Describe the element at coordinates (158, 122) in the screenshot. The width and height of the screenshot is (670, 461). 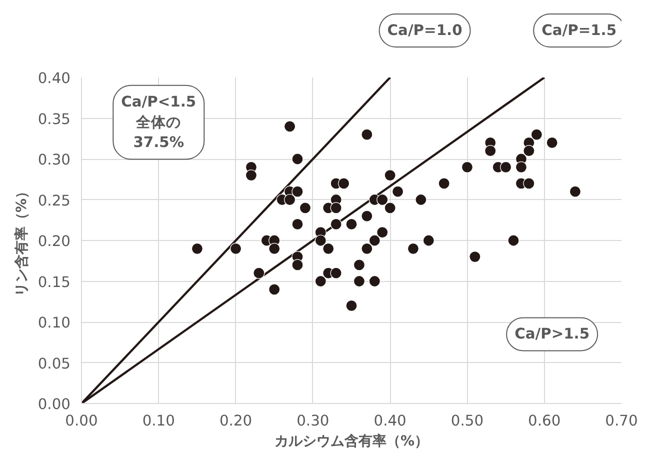
I see `annotation: Ca/P<1.5 全体の 37.5%` at that location.